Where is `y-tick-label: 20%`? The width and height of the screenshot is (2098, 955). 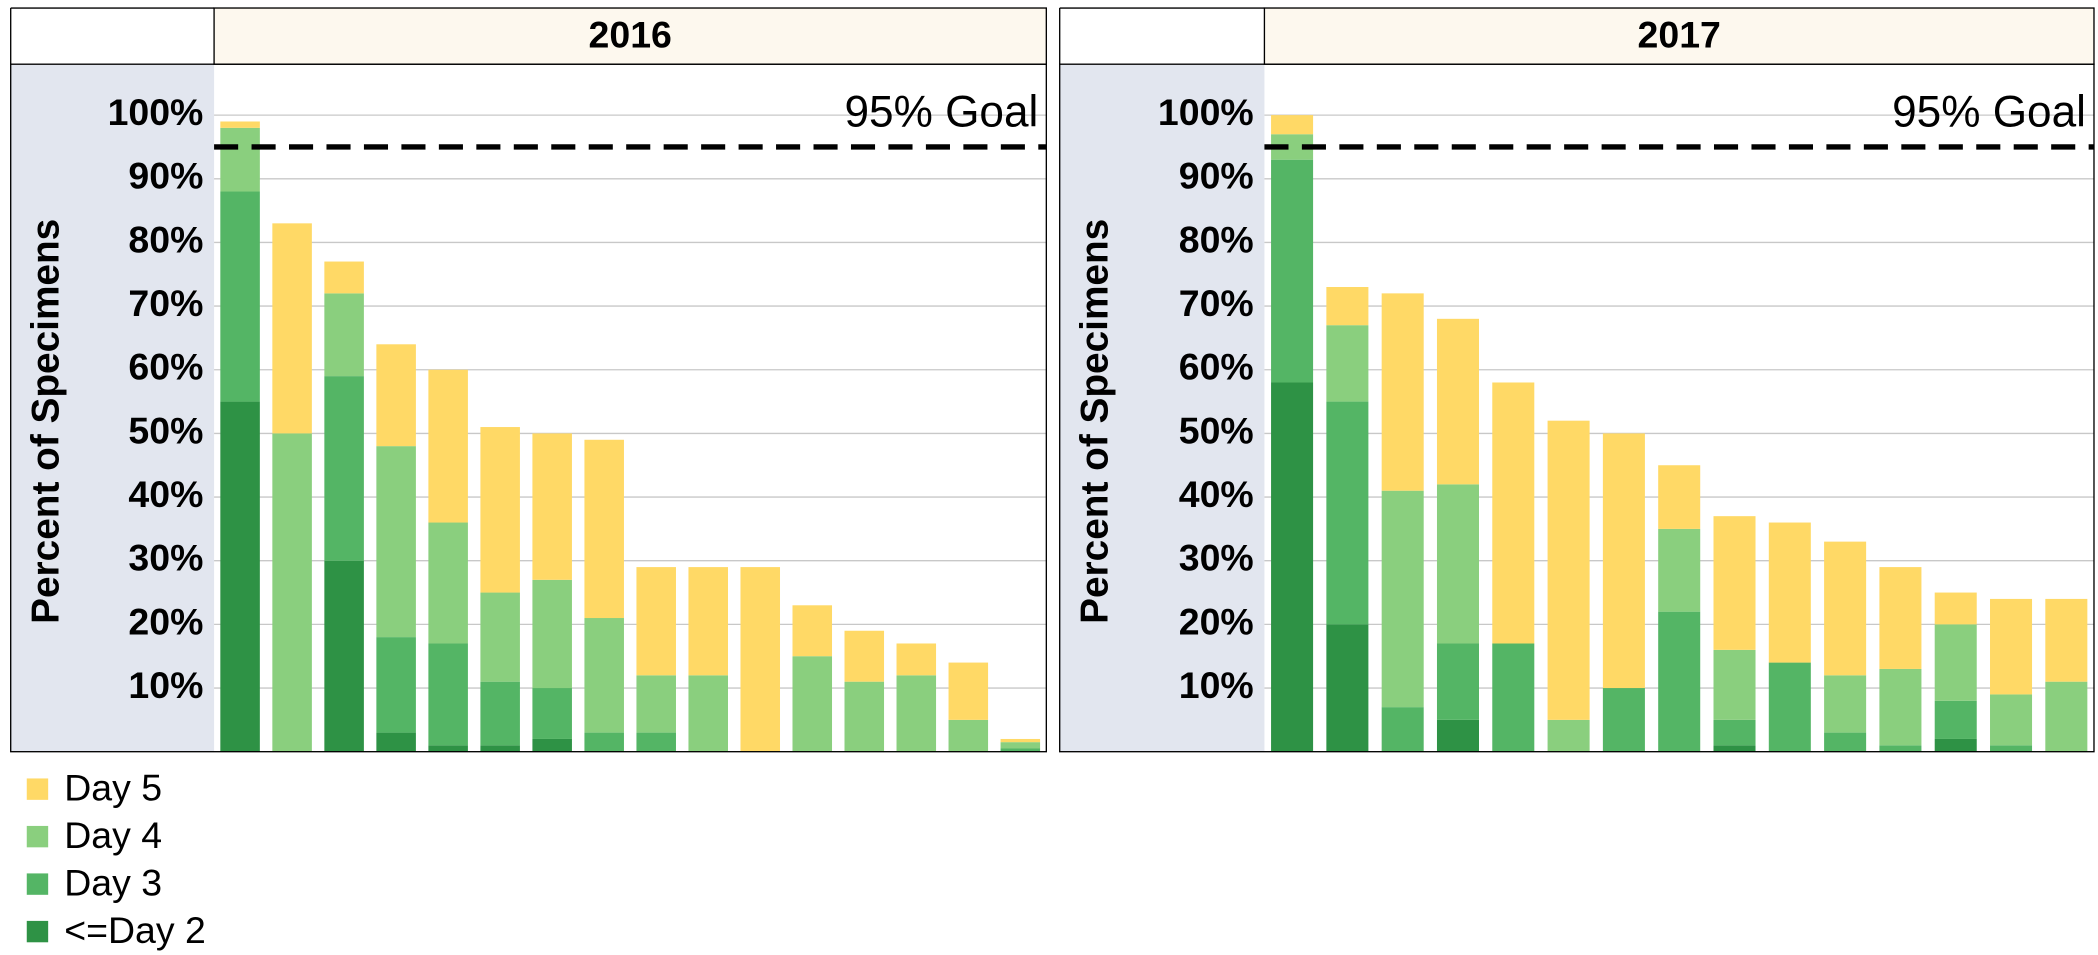
y-tick-label: 20% is located at coordinates (1216, 621).